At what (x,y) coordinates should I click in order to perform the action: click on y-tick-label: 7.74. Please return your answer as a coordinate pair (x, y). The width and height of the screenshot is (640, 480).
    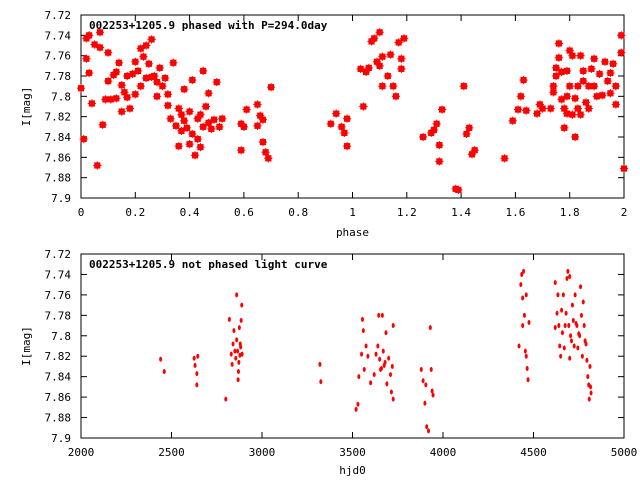
    Looking at the image, I should click on (58, 274).